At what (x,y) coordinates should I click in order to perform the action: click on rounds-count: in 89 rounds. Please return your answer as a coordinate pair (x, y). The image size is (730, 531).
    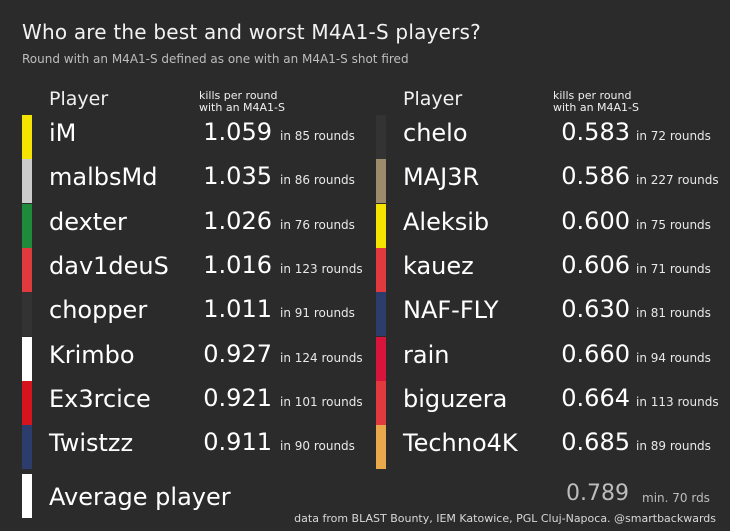
    Looking at the image, I should click on (673, 446).